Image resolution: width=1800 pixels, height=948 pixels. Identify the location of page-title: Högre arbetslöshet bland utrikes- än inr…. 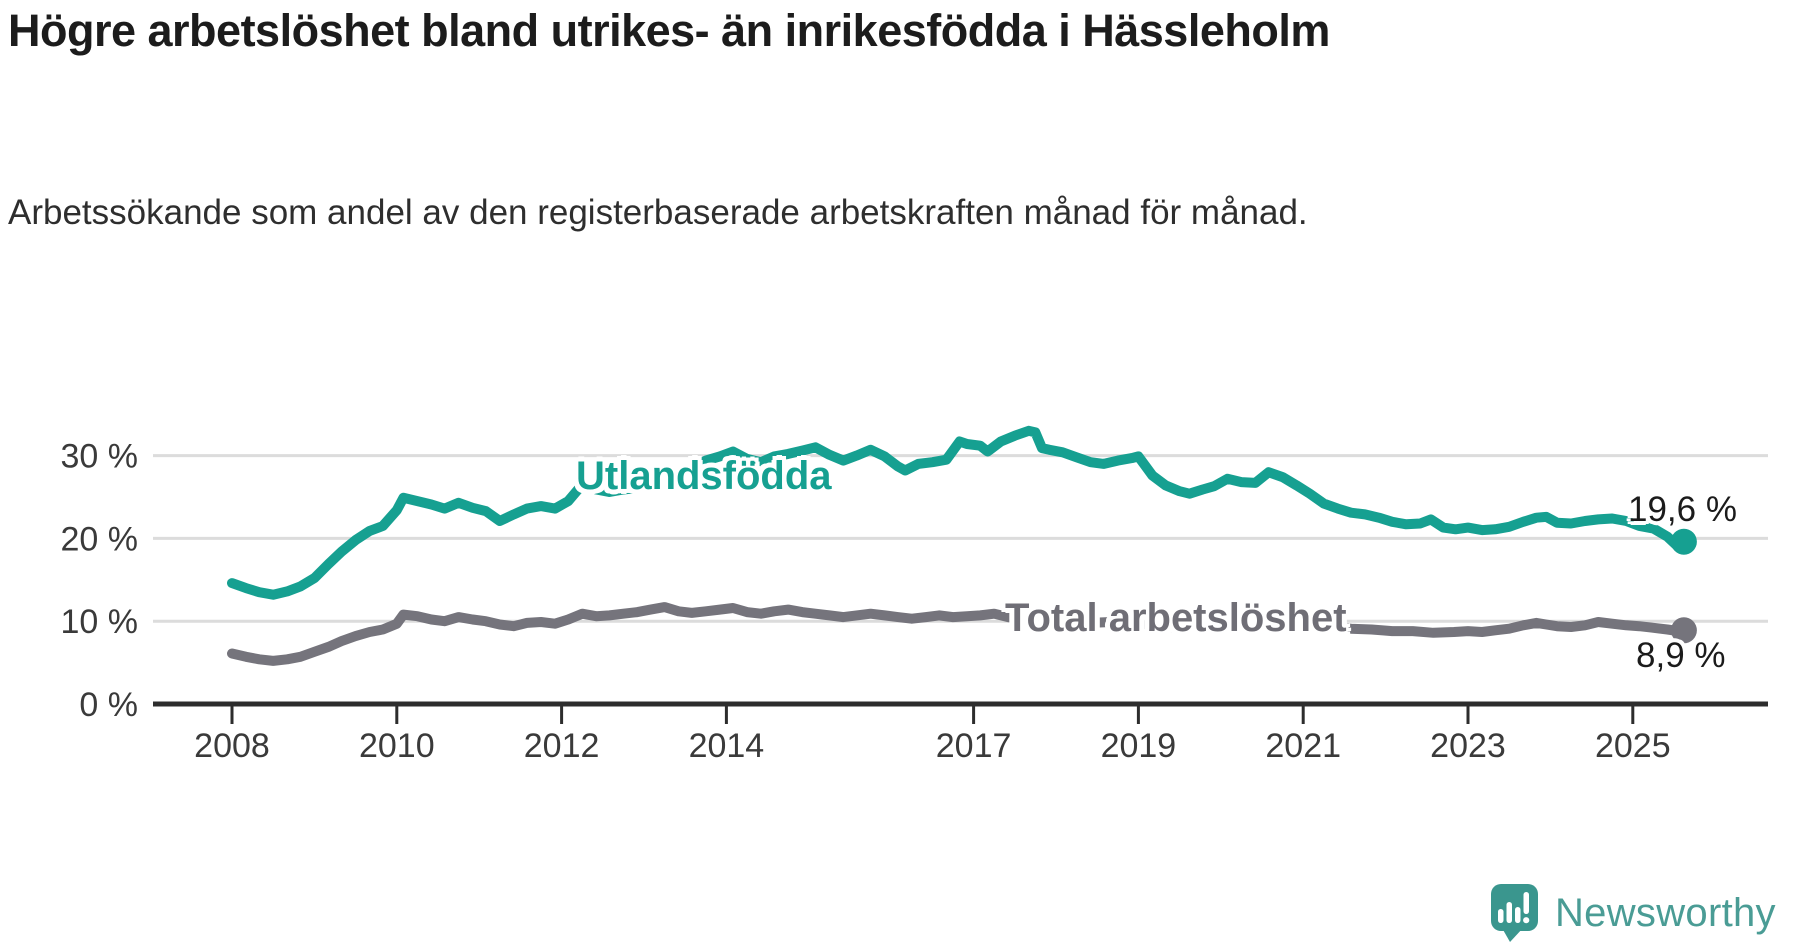
(669, 30).